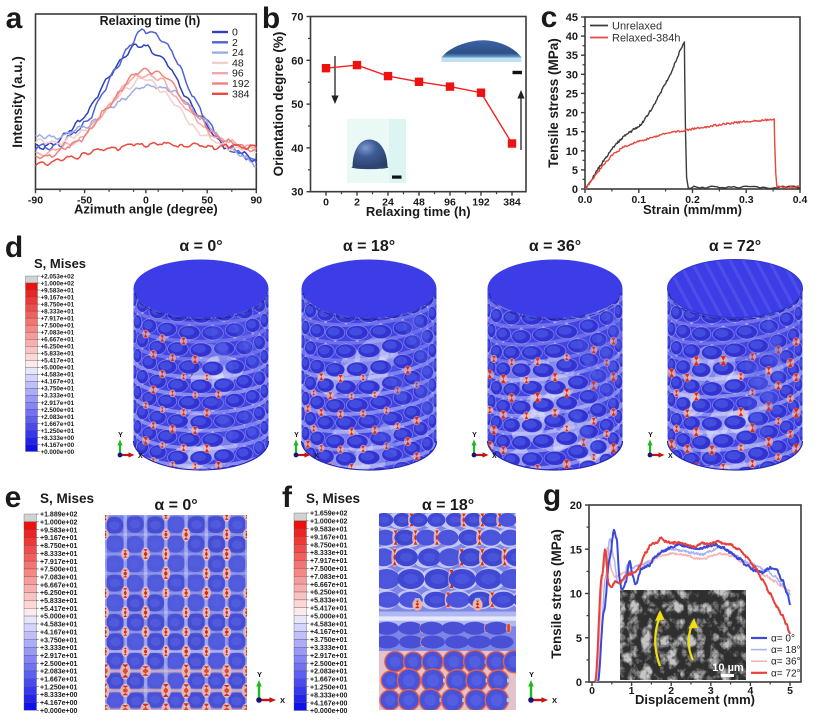  Describe the element at coordinates (238, 53) in the screenshot. I see `svg-text: 24` at that location.